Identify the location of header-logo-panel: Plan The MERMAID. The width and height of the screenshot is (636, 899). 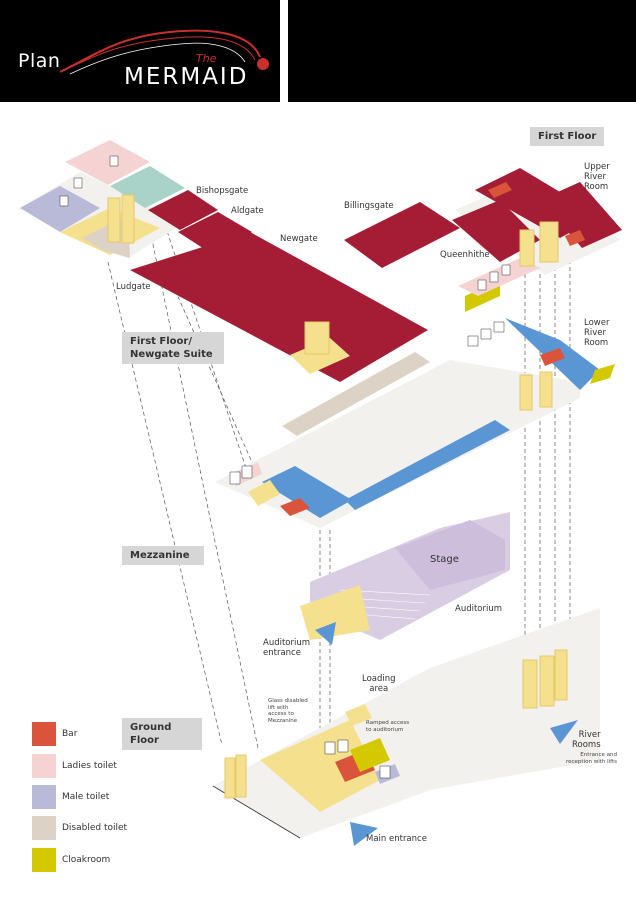
(140, 51).